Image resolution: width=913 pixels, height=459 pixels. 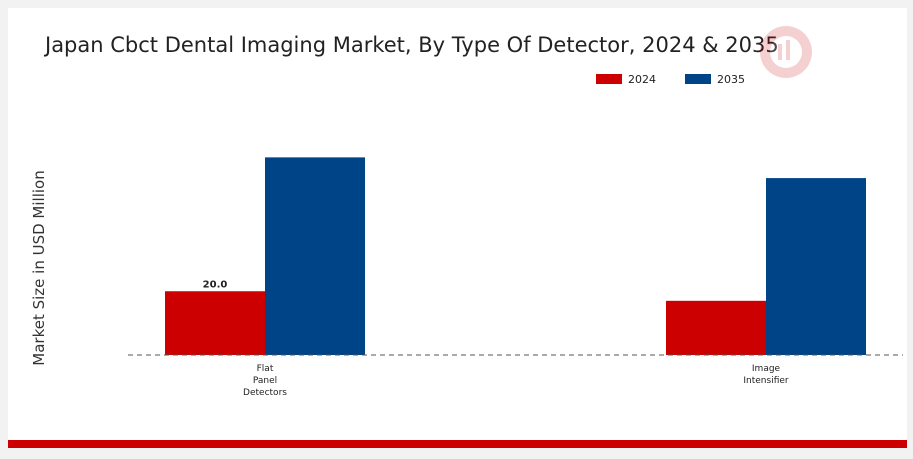 What do you see at coordinates (39, 267) in the screenshot?
I see `y-axis-label: Market Size in USD Million` at bounding box center [39, 267].